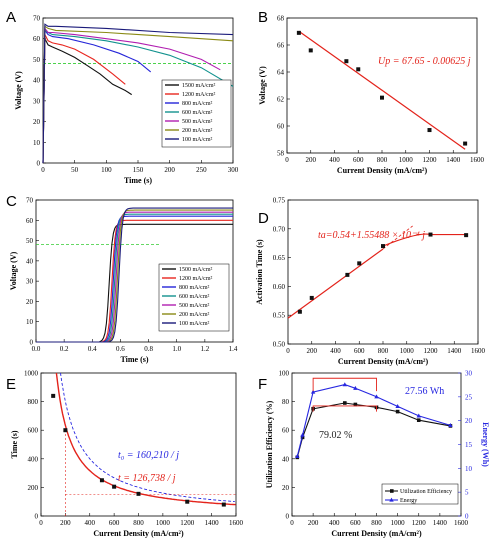  What do you see at coordinates (284, 374) in the screenshot?
I see `y-tick-label: 100` at bounding box center [284, 374].